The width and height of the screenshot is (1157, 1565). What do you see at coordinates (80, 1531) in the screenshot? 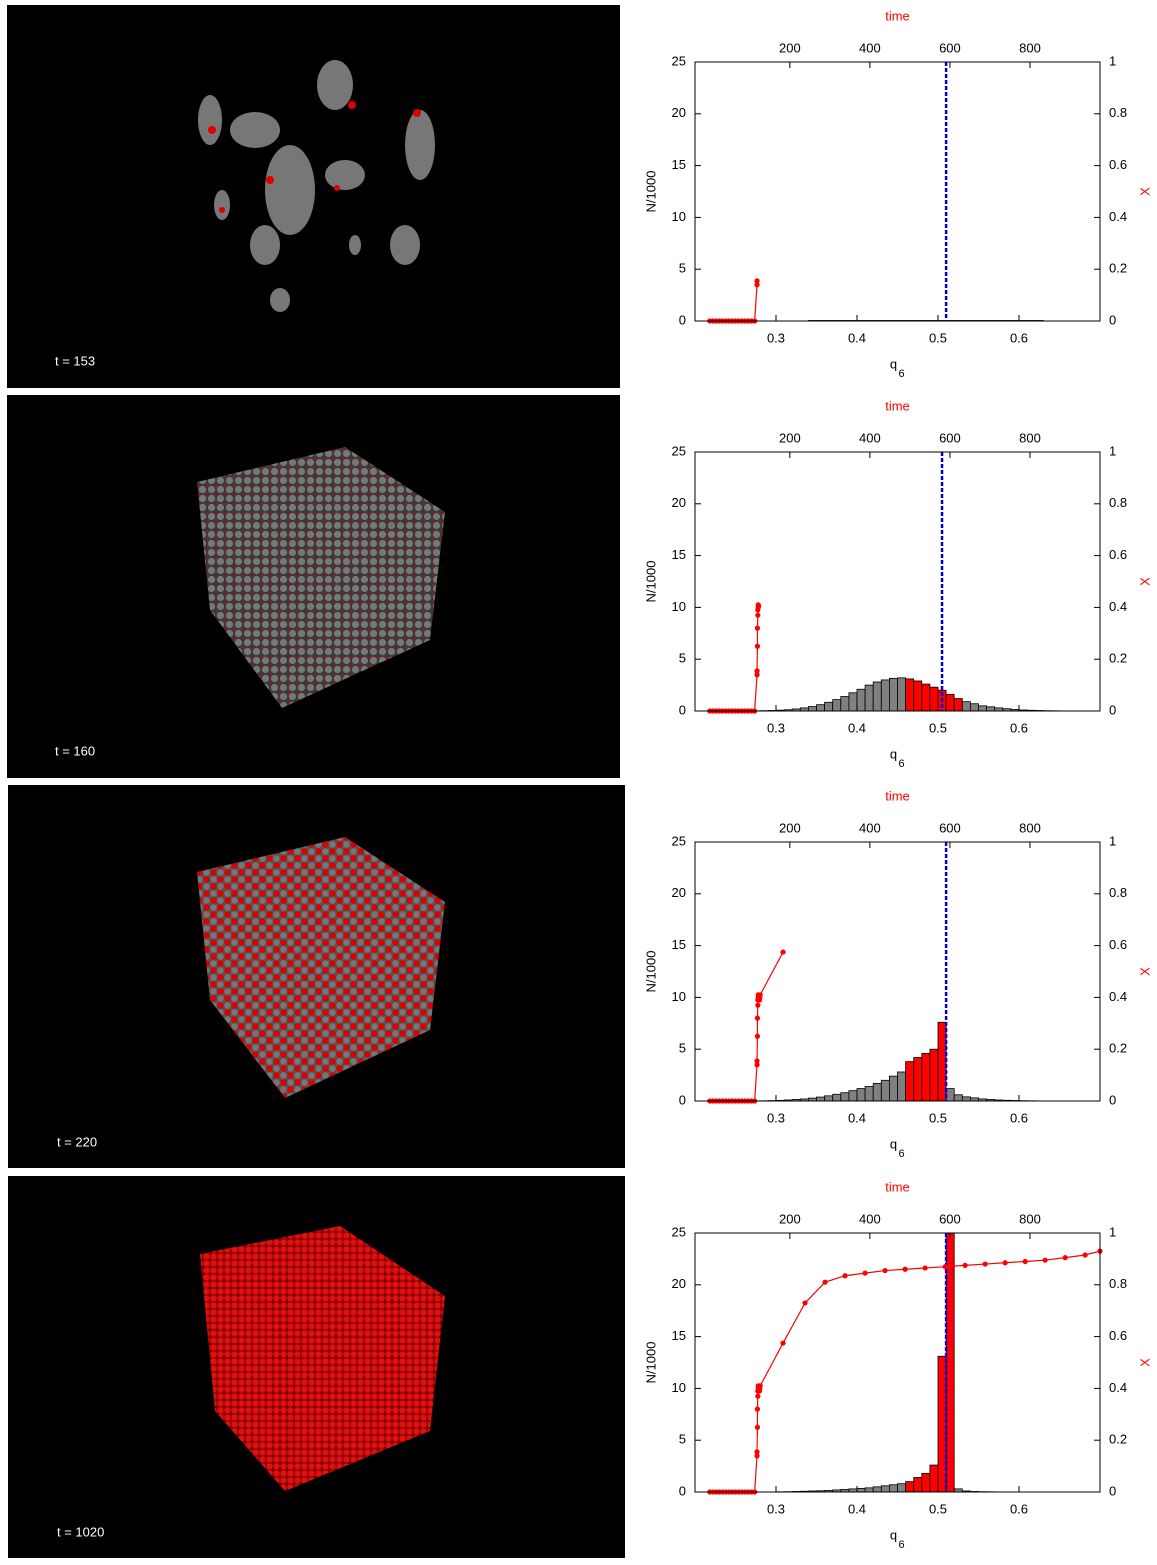
I see `snapshot-label: t = 1020` at bounding box center [80, 1531].